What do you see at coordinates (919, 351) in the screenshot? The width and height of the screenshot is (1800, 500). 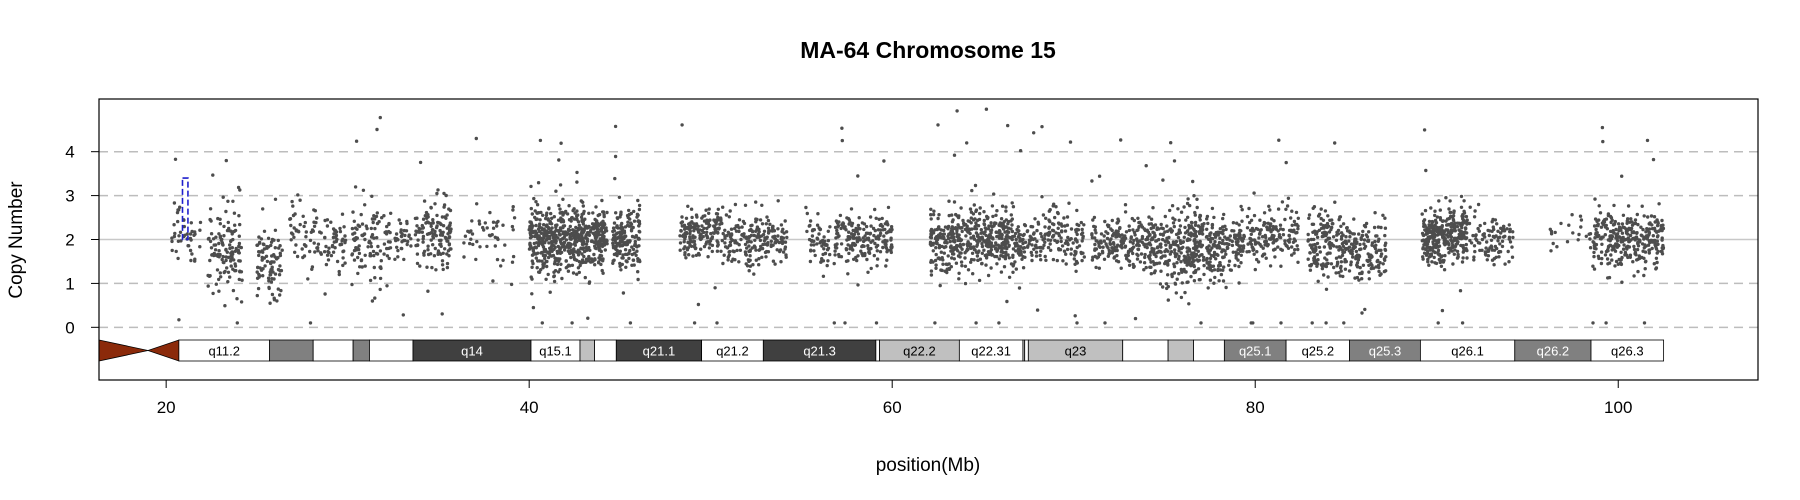 I see `band-label: q22.2` at bounding box center [919, 351].